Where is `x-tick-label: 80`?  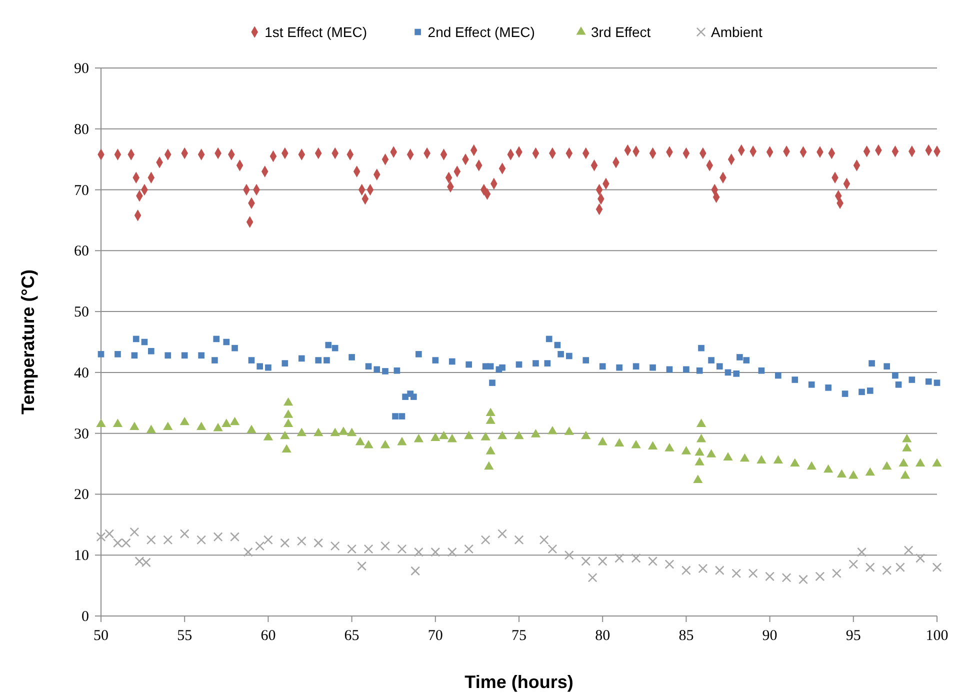 x-tick-label: 80 is located at coordinates (602, 636).